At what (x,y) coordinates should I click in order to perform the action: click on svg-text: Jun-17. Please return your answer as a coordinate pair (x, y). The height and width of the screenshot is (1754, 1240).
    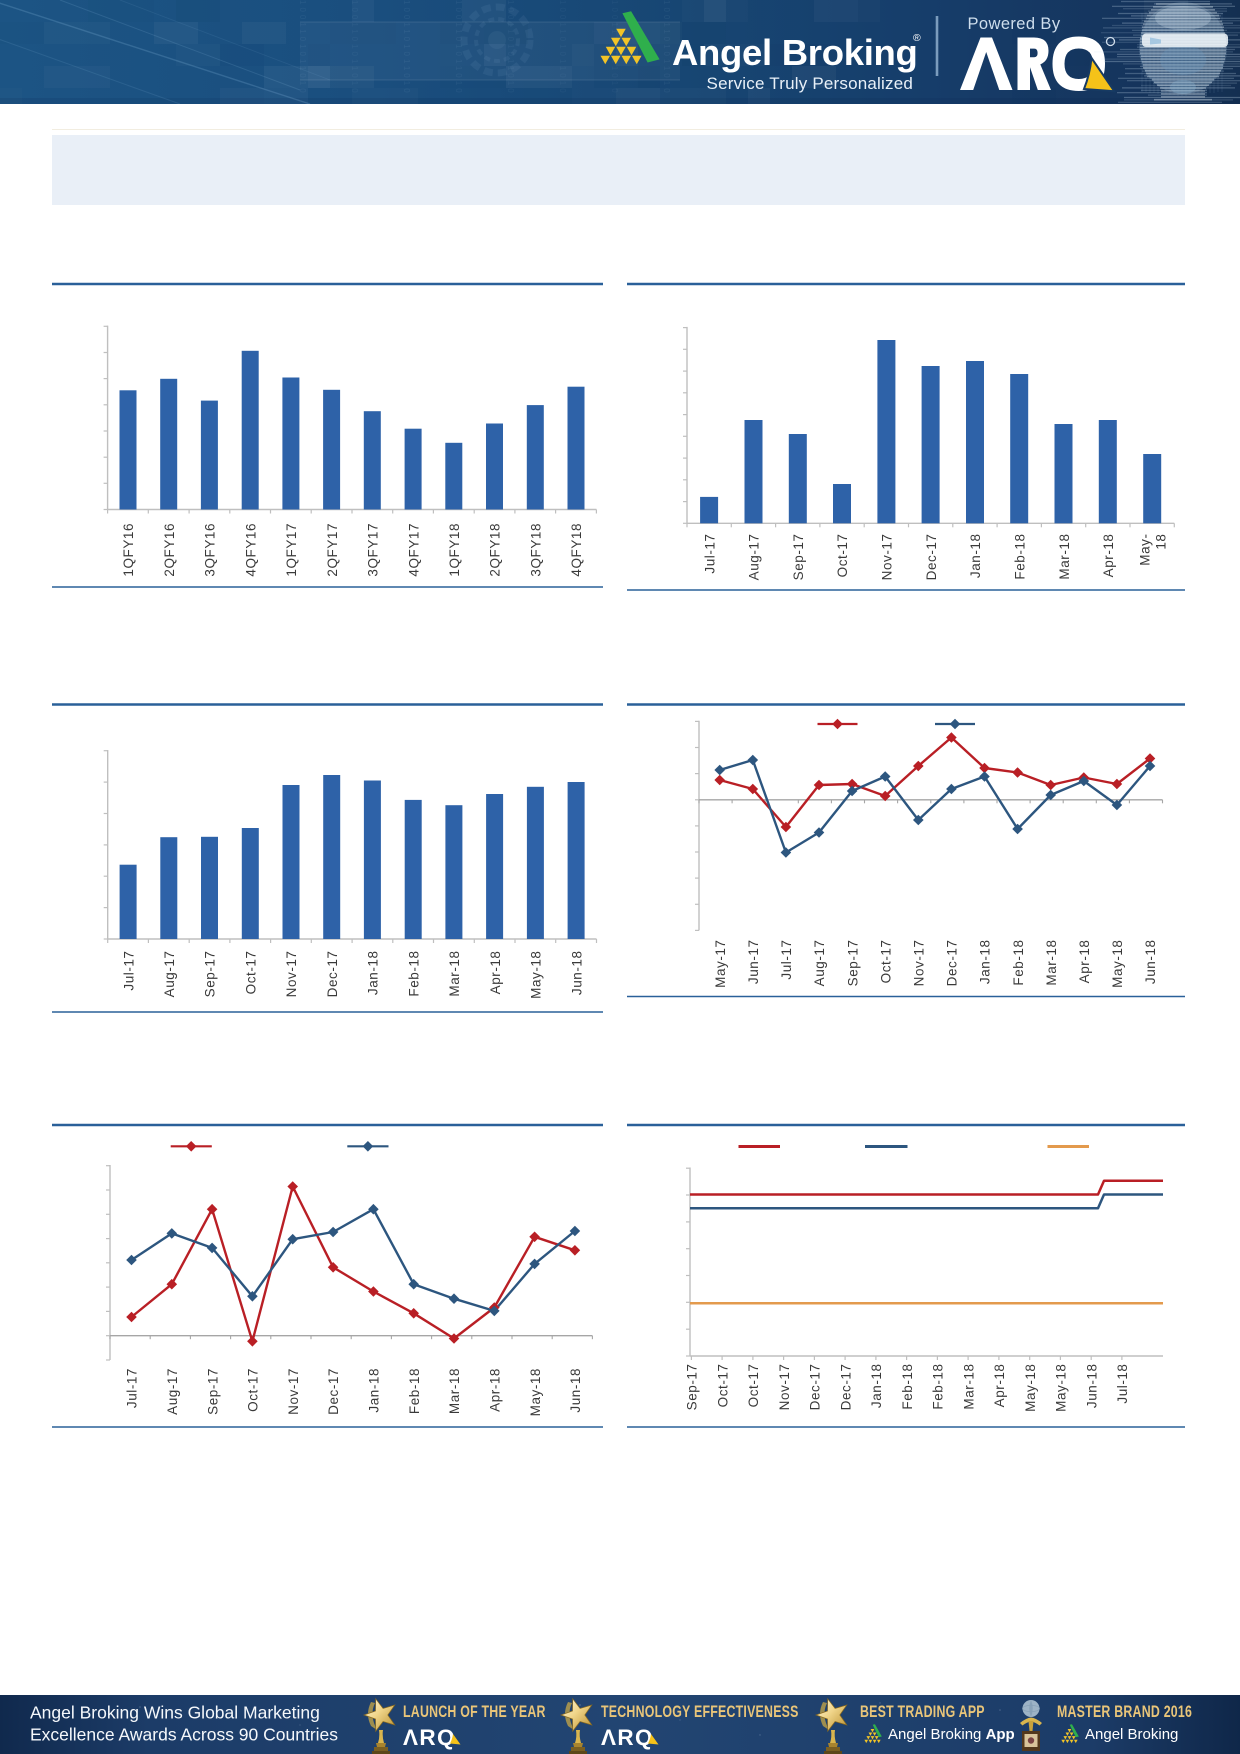
    Looking at the image, I should click on (753, 962).